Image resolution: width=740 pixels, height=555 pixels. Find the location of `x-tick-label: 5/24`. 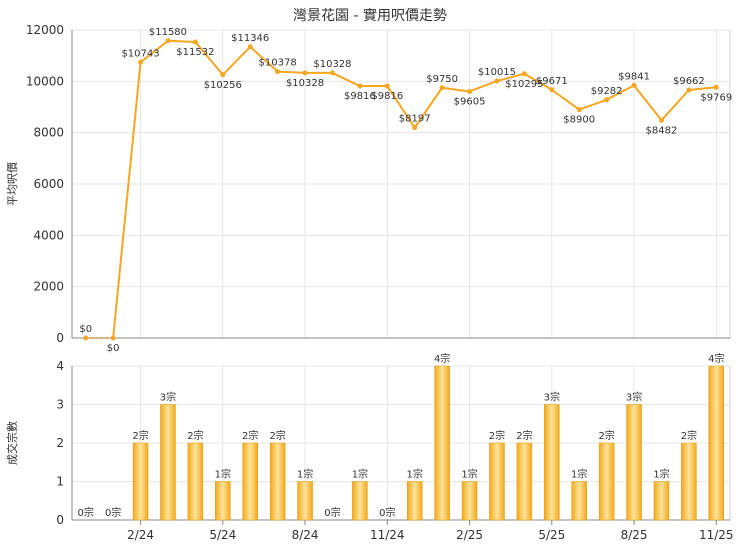

x-tick-label: 5/24 is located at coordinates (222, 535).